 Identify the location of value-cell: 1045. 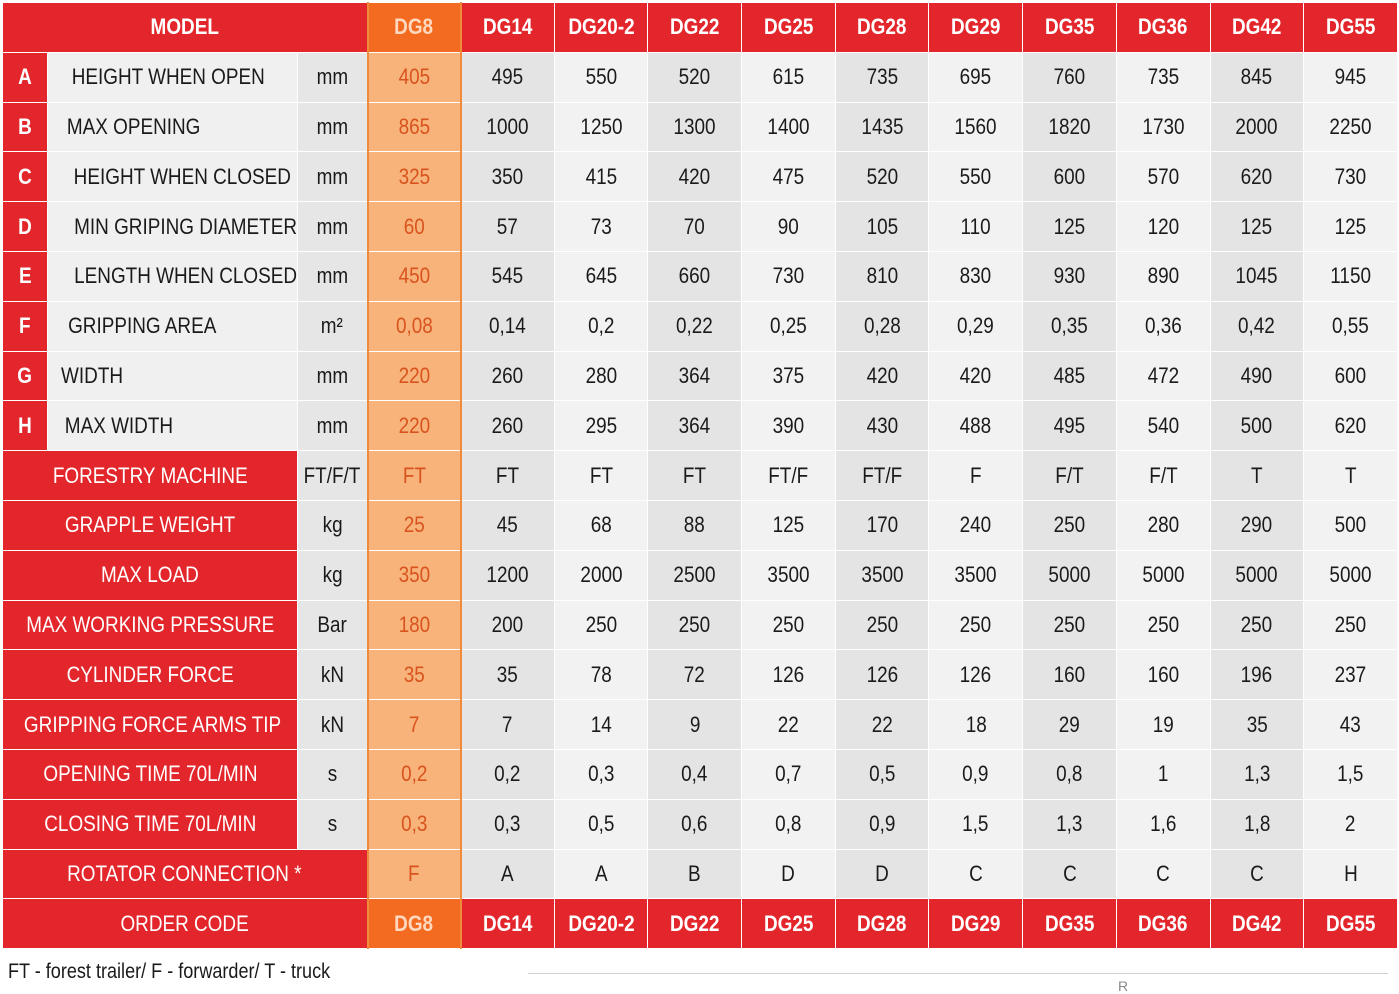
(1257, 276).